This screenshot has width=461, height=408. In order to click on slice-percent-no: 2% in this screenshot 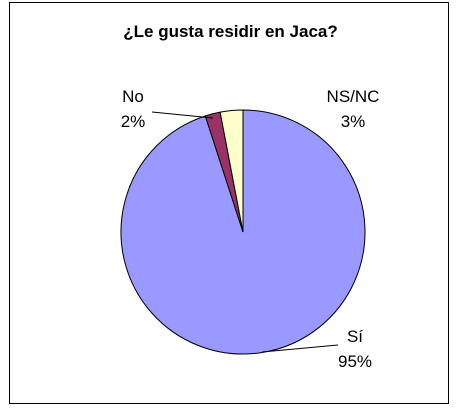, I will do `click(133, 121)`.